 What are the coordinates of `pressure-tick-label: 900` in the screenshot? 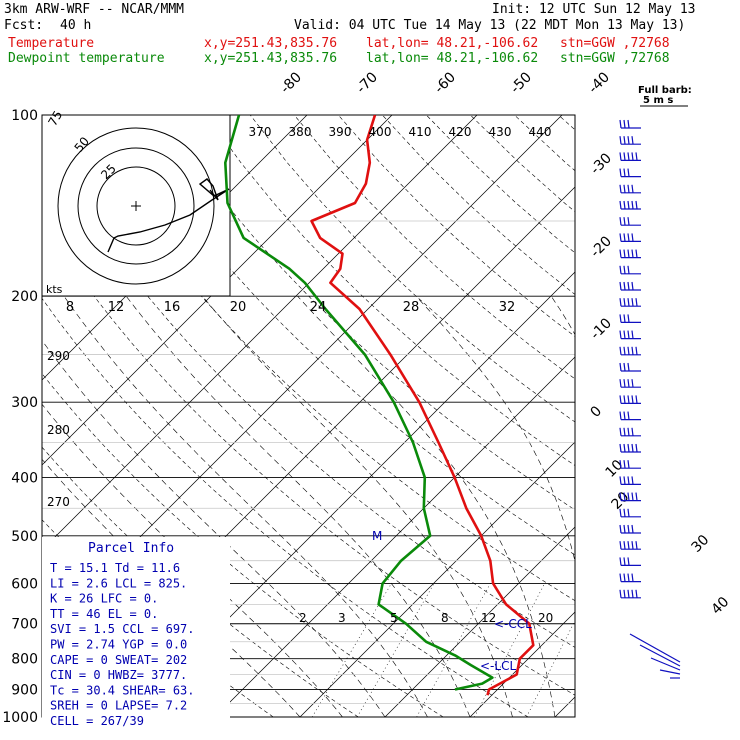 It's located at (24, 690).